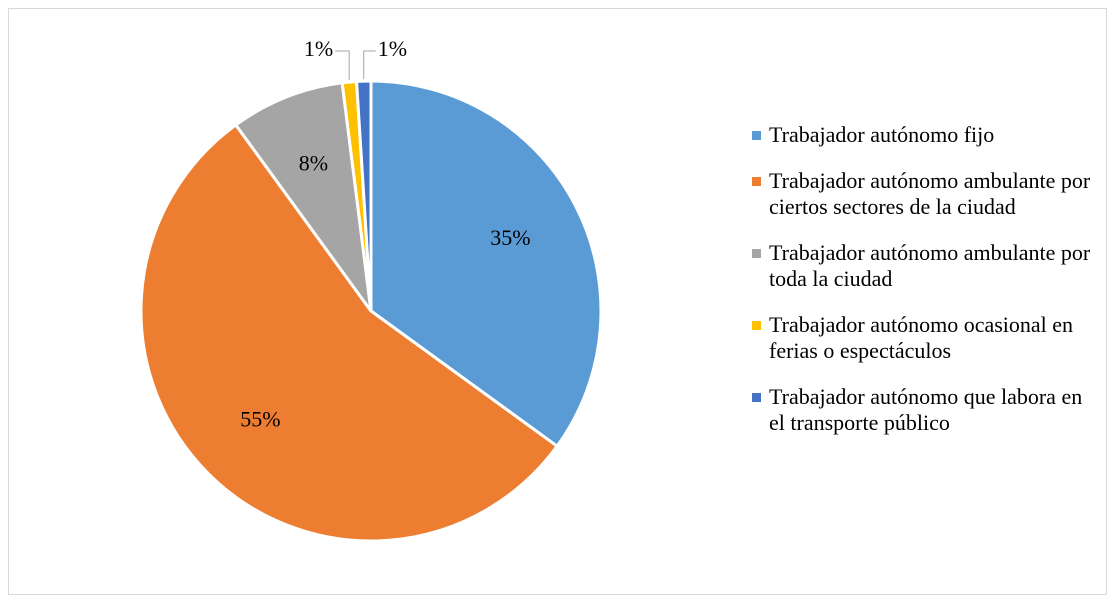  Describe the element at coordinates (882, 134) in the screenshot. I see `legend-label: Trabajador autónomo fijo` at that location.